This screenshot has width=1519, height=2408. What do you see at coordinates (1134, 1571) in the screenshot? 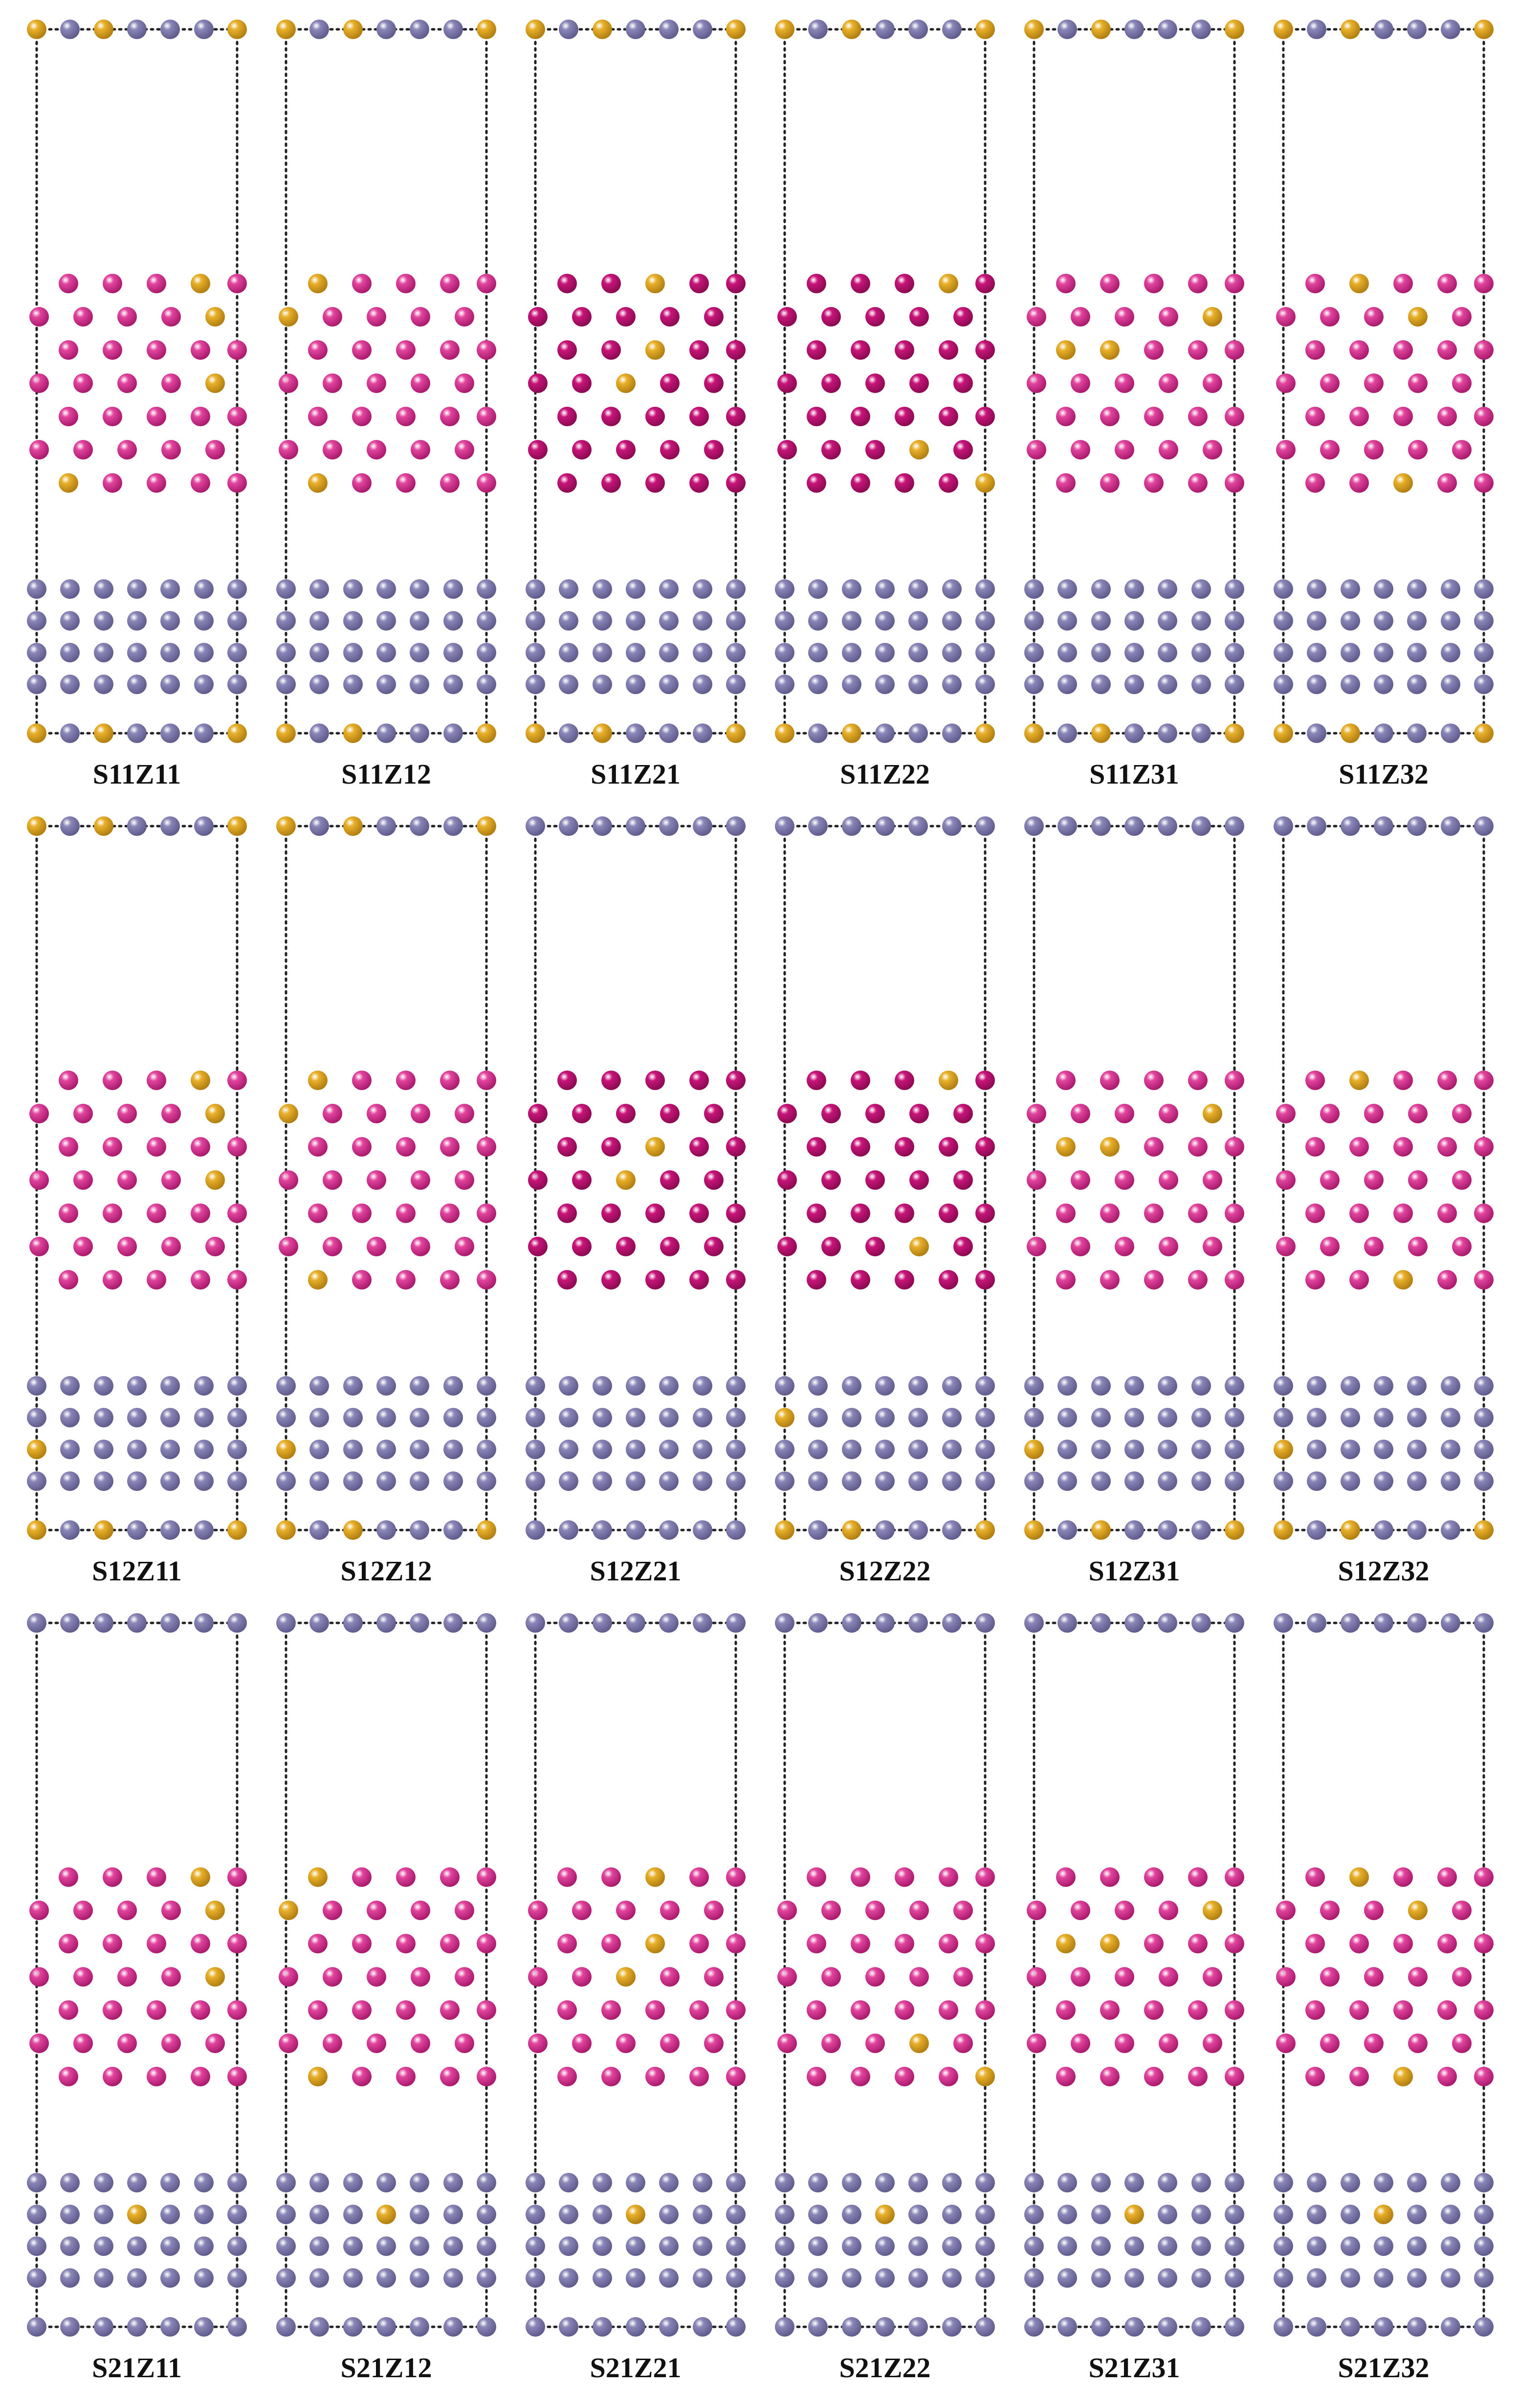
I see `panel-label: S12Z31` at bounding box center [1134, 1571].